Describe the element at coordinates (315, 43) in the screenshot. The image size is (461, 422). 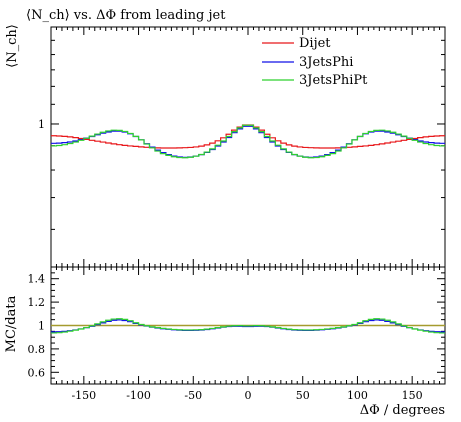
I see `legend-label-dijet: Dijet` at that location.